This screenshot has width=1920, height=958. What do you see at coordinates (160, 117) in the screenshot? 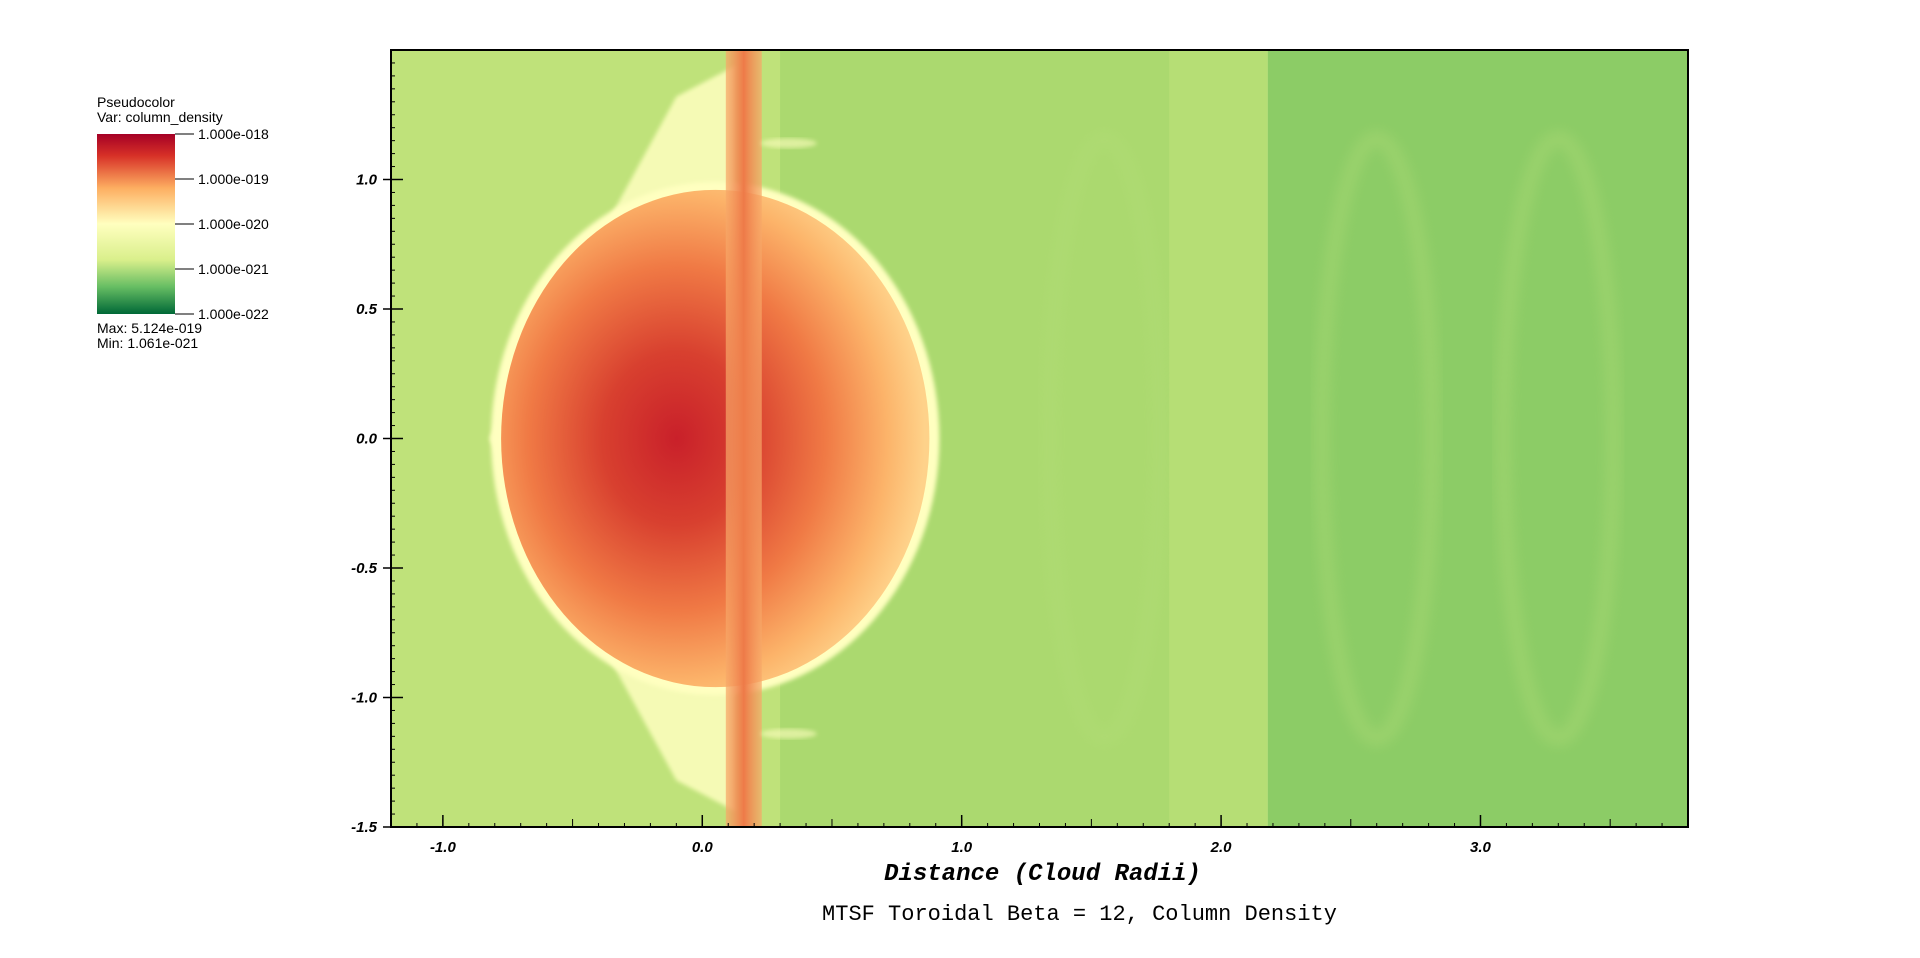
I see `legend-variable: Var: column_density` at bounding box center [160, 117].